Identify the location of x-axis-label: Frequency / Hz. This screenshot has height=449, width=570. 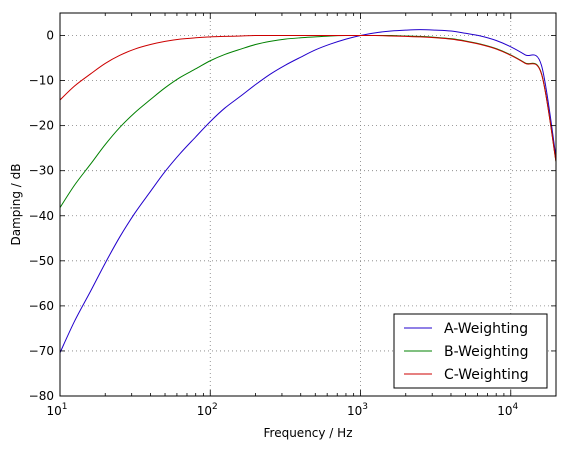
(308, 433).